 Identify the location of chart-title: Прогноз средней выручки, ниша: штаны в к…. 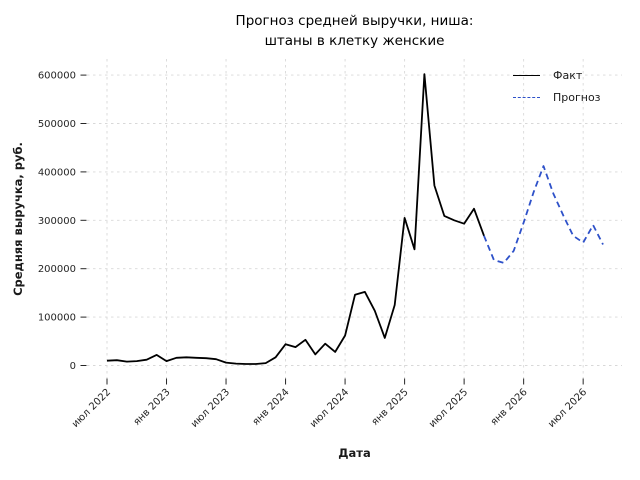
(354, 31).